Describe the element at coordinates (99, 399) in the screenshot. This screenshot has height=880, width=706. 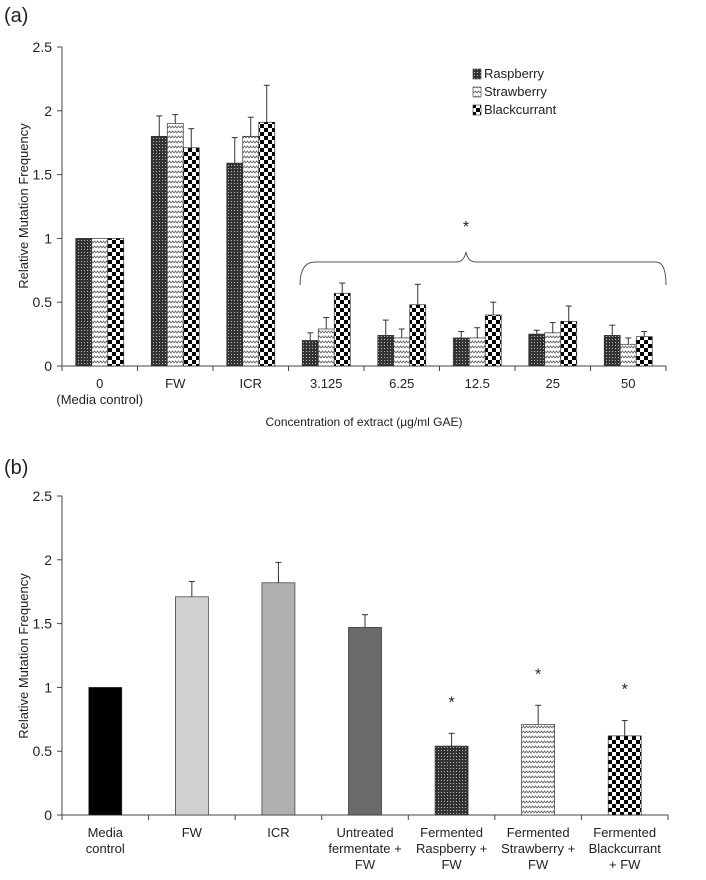
I see `x-tick-label: (Media control)` at that location.